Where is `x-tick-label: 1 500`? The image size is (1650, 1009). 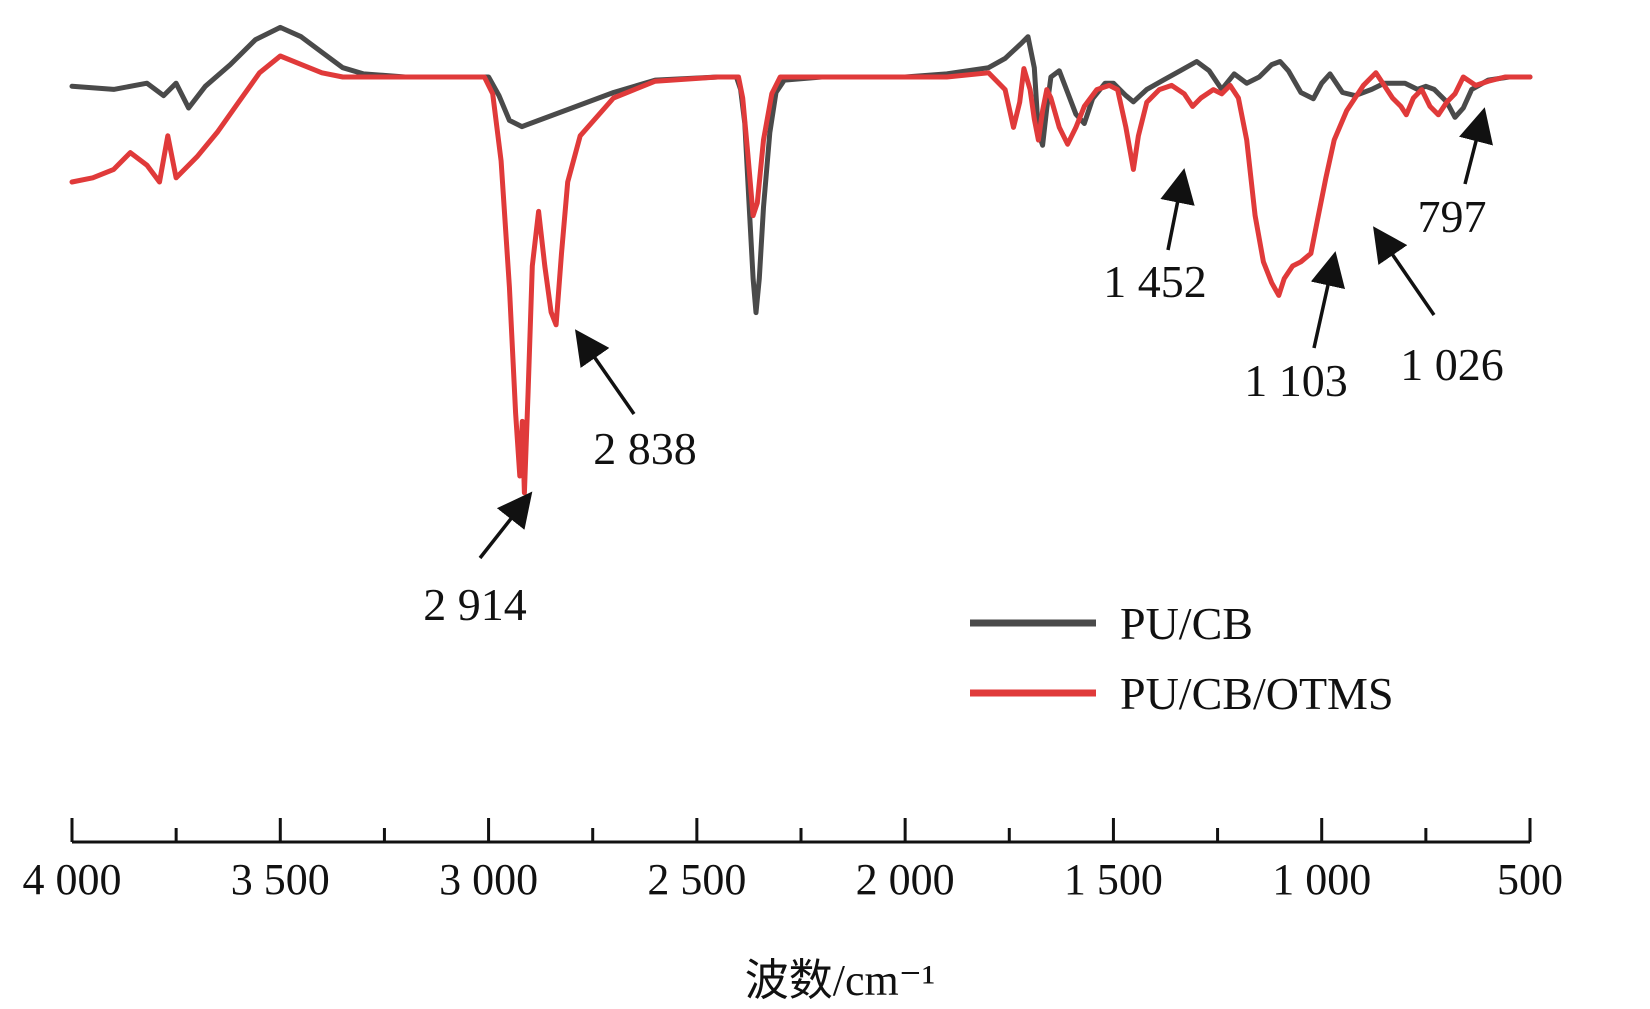
x-tick-label: 1 500 is located at coordinates (1113, 879).